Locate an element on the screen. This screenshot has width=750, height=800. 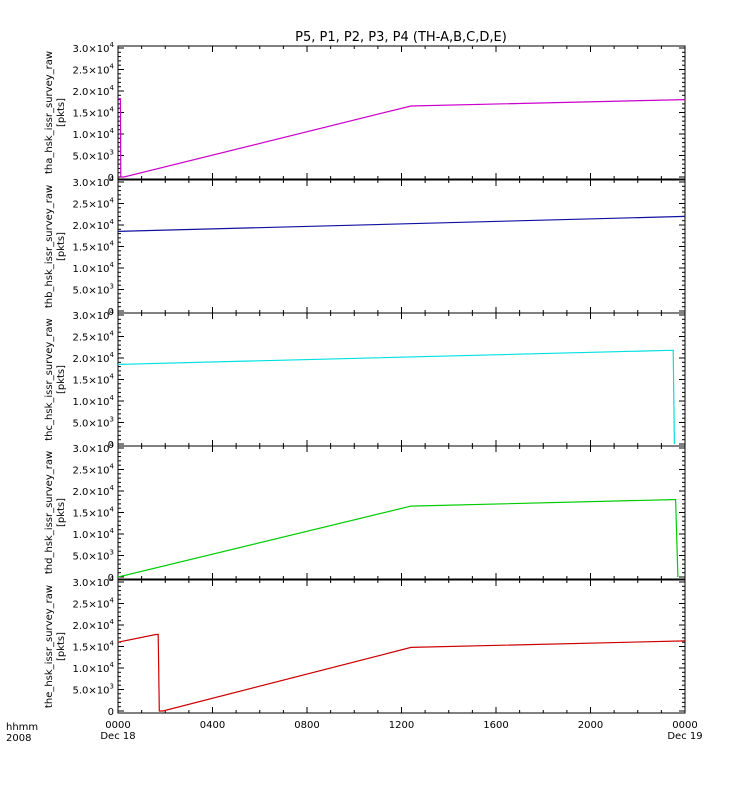
panel-ylabel: thb_hsk_issr_survey_raw is located at coordinates (49, 246).